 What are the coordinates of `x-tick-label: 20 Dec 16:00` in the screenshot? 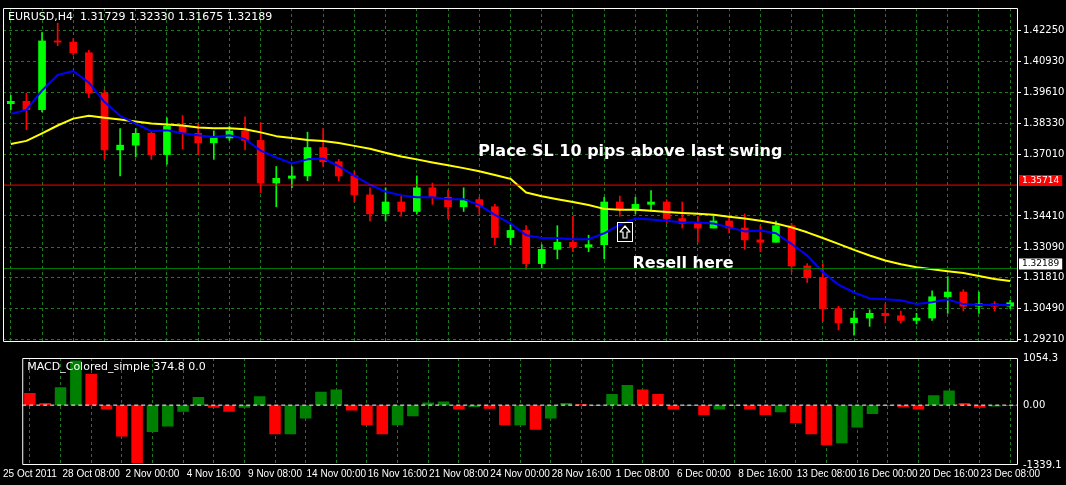 It's located at (949, 473).